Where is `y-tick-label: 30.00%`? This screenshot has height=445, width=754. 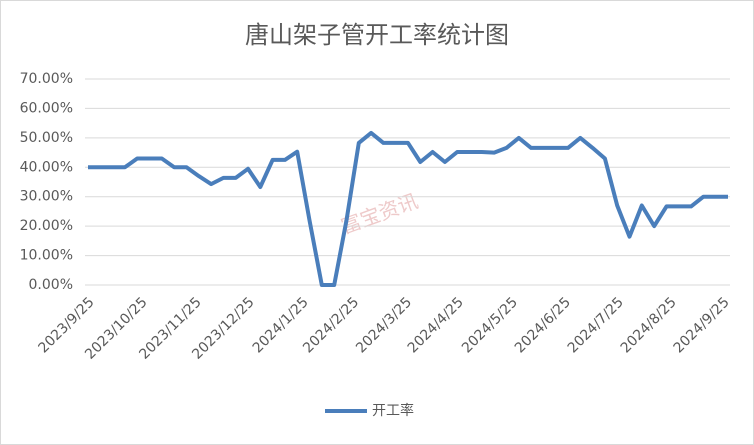
y-tick-label: 30.00% is located at coordinates (46, 197).